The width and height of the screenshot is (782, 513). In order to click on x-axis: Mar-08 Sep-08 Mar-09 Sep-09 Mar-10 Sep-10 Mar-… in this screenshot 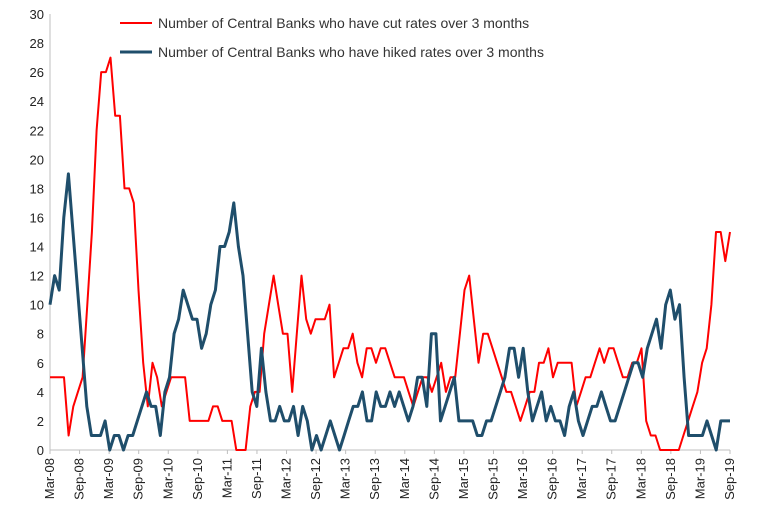, I will do `click(389, 474)`.